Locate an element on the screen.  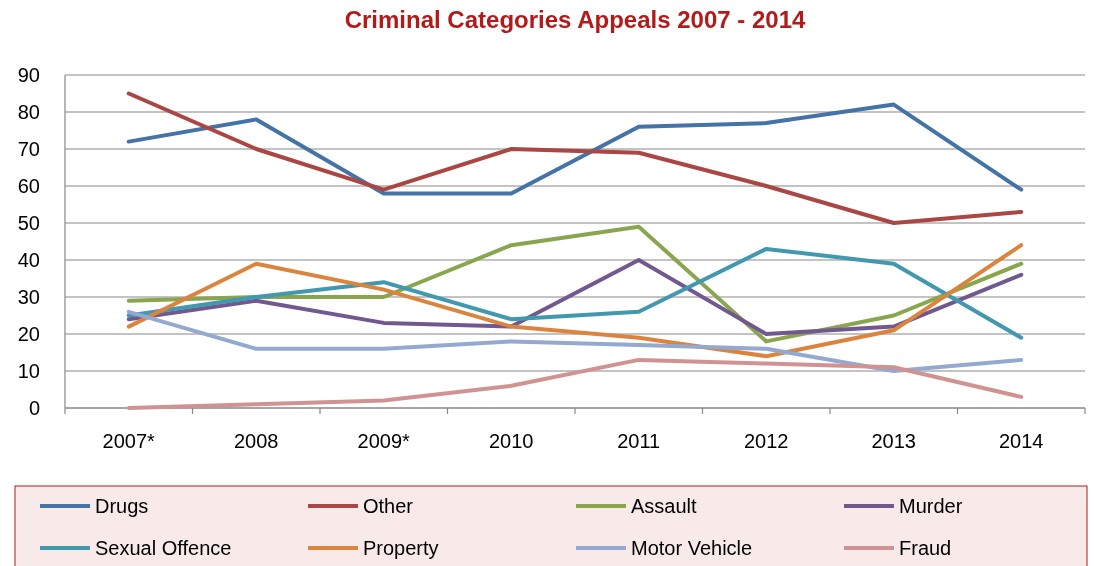
x-tick-label: 2011 is located at coordinates (639, 441).